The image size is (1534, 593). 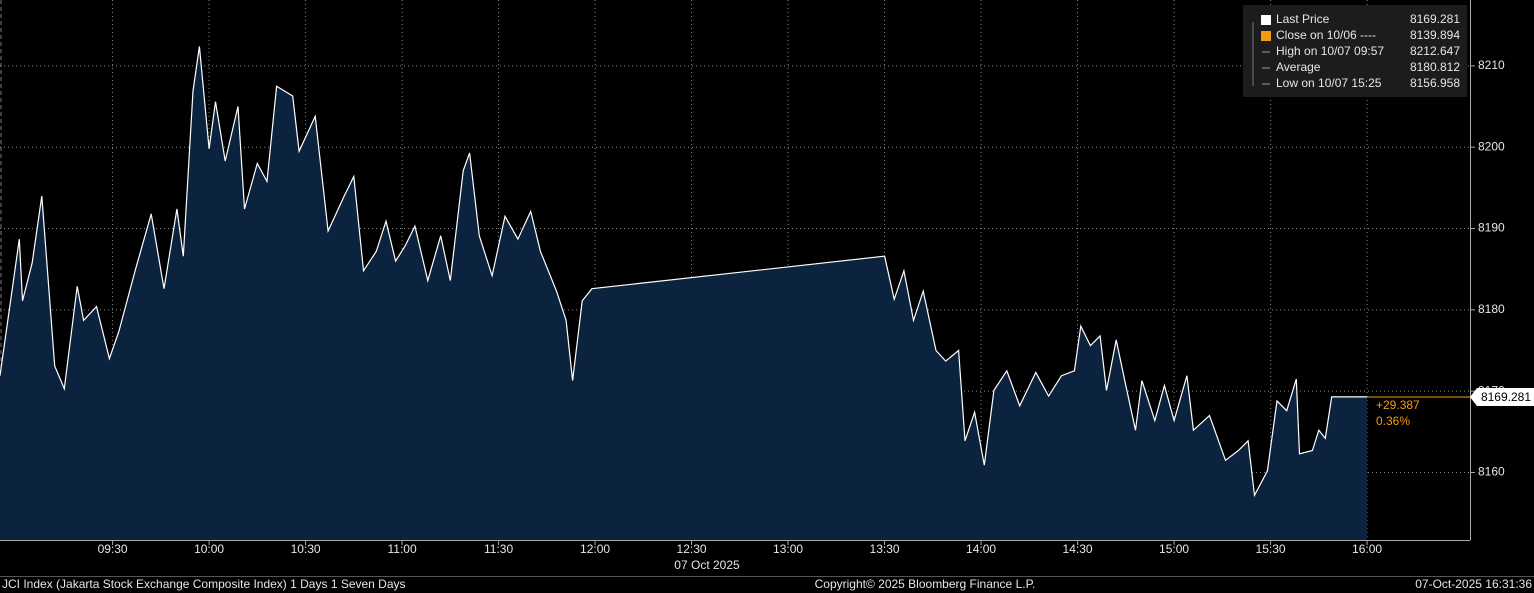 I want to click on x-tick-label: 11:00, so click(x=402, y=549).